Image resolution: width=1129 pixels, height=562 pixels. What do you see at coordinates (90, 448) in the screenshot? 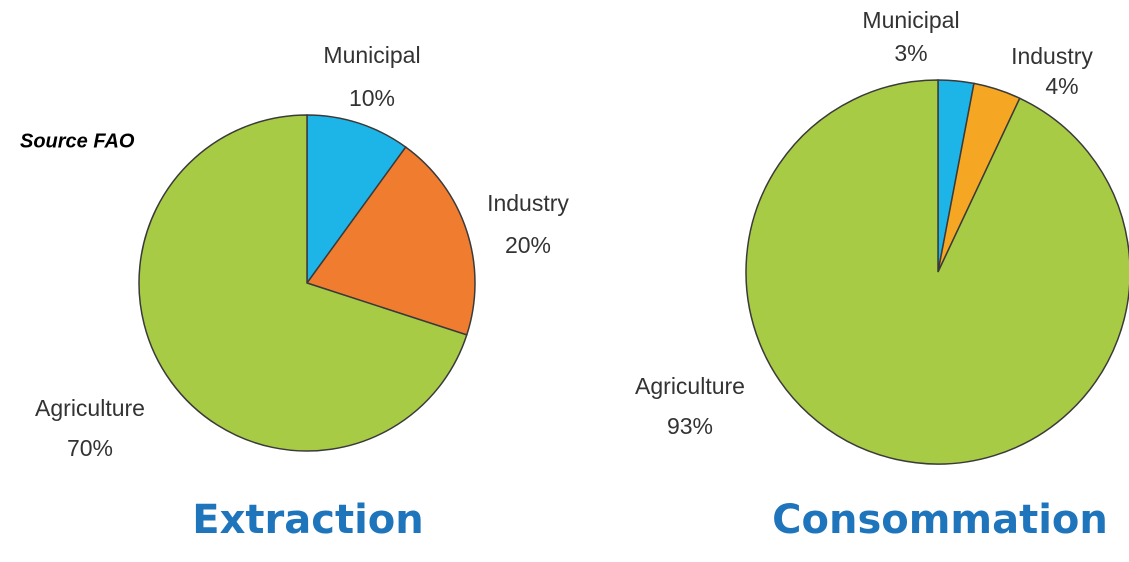
I see `slice-value-label: 70%` at bounding box center [90, 448].